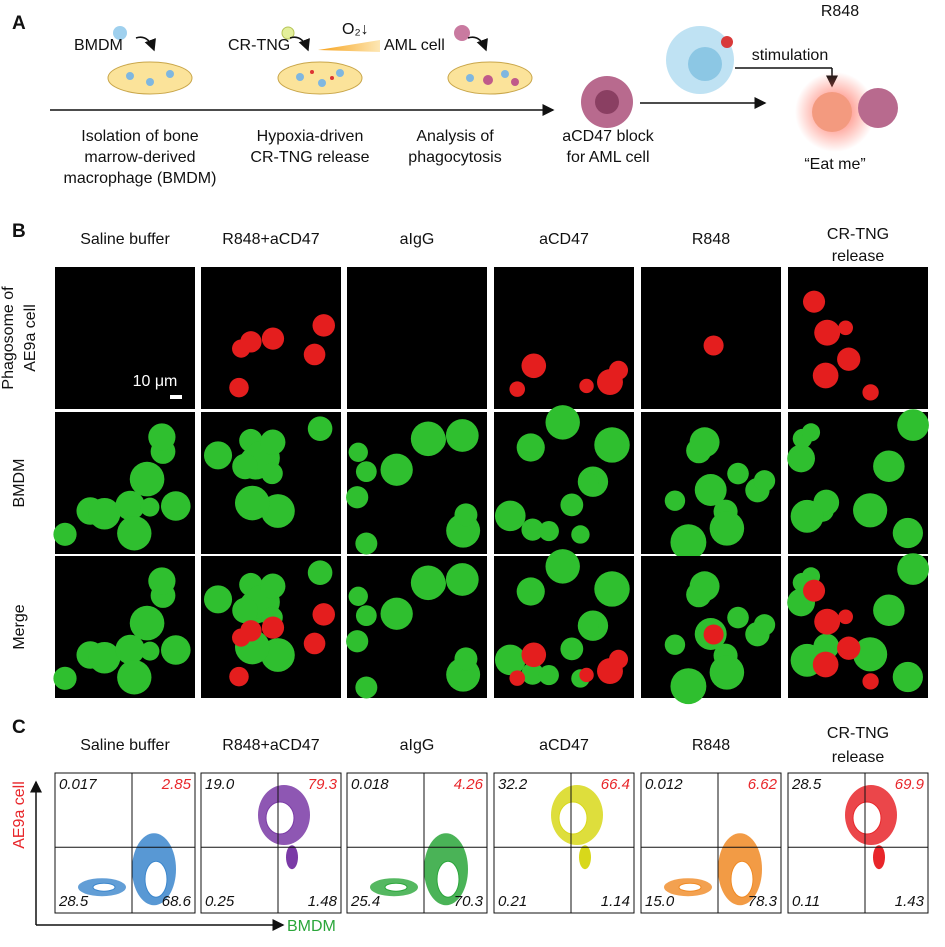 The width and height of the screenshot is (945, 947). What do you see at coordinates (309, 157) in the screenshot?
I see `caption: CR-TNG release` at bounding box center [309, 157].